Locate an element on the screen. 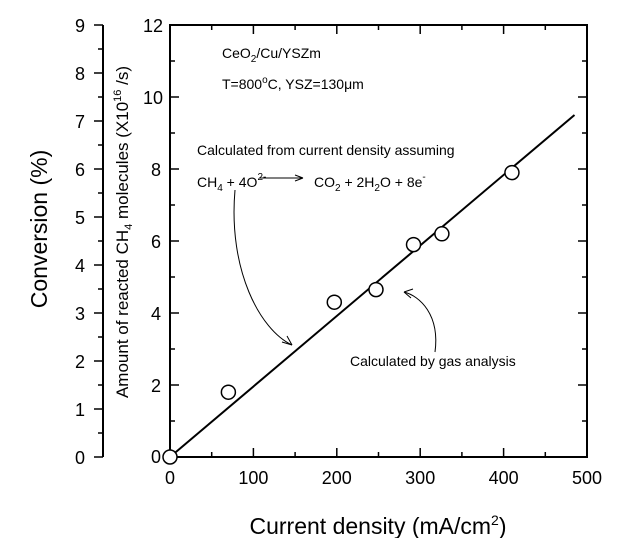 Image resolution: width=624 pixels, height=538 pixels. curved-arrowhead-current is located at coordinates (287, 340).